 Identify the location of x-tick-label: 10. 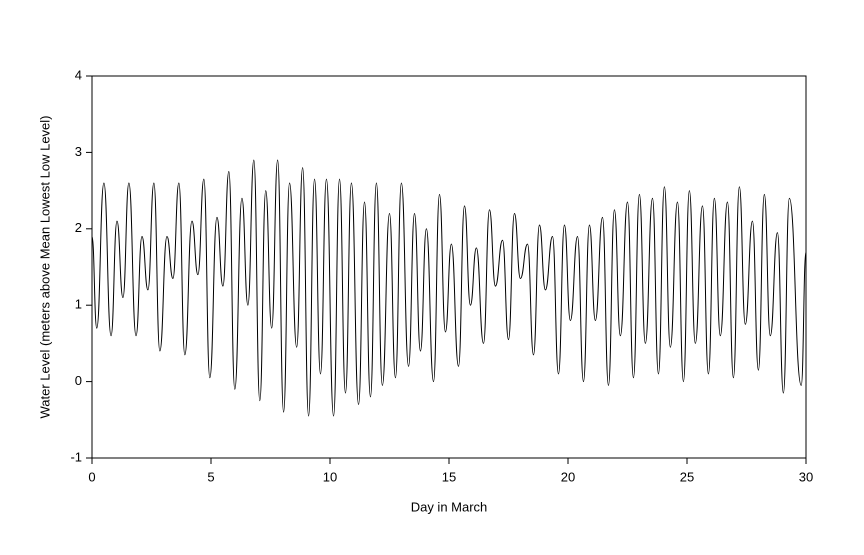
(330, 476).